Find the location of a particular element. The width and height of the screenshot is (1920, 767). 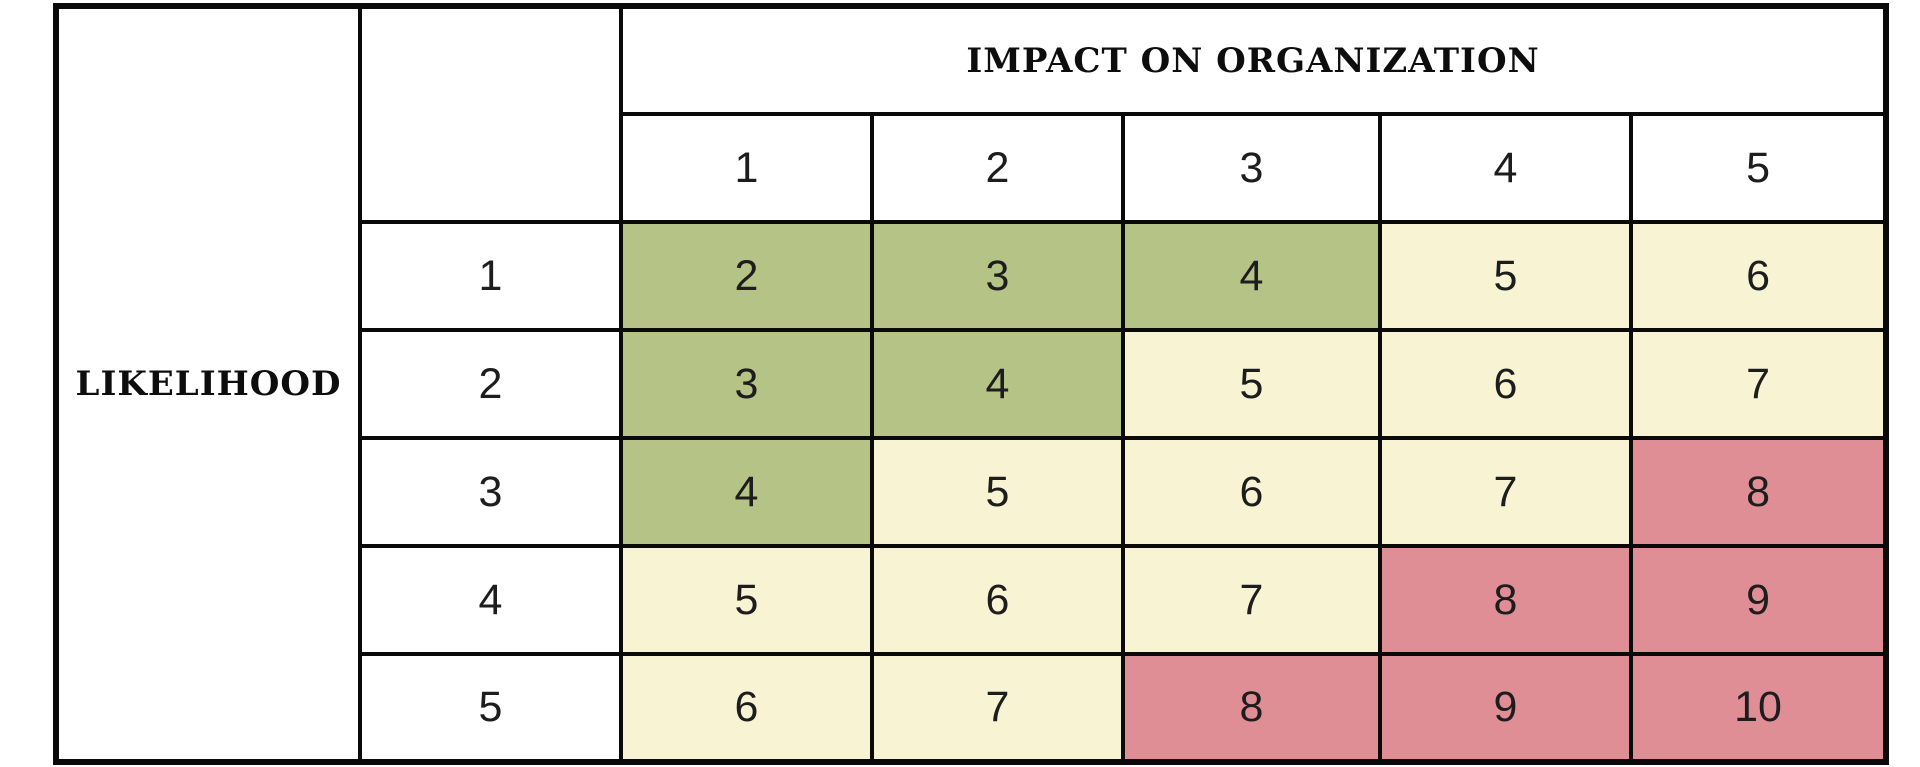

matrix-row: 2 3 4 5 6 7 is located at coordinates (972, 384).